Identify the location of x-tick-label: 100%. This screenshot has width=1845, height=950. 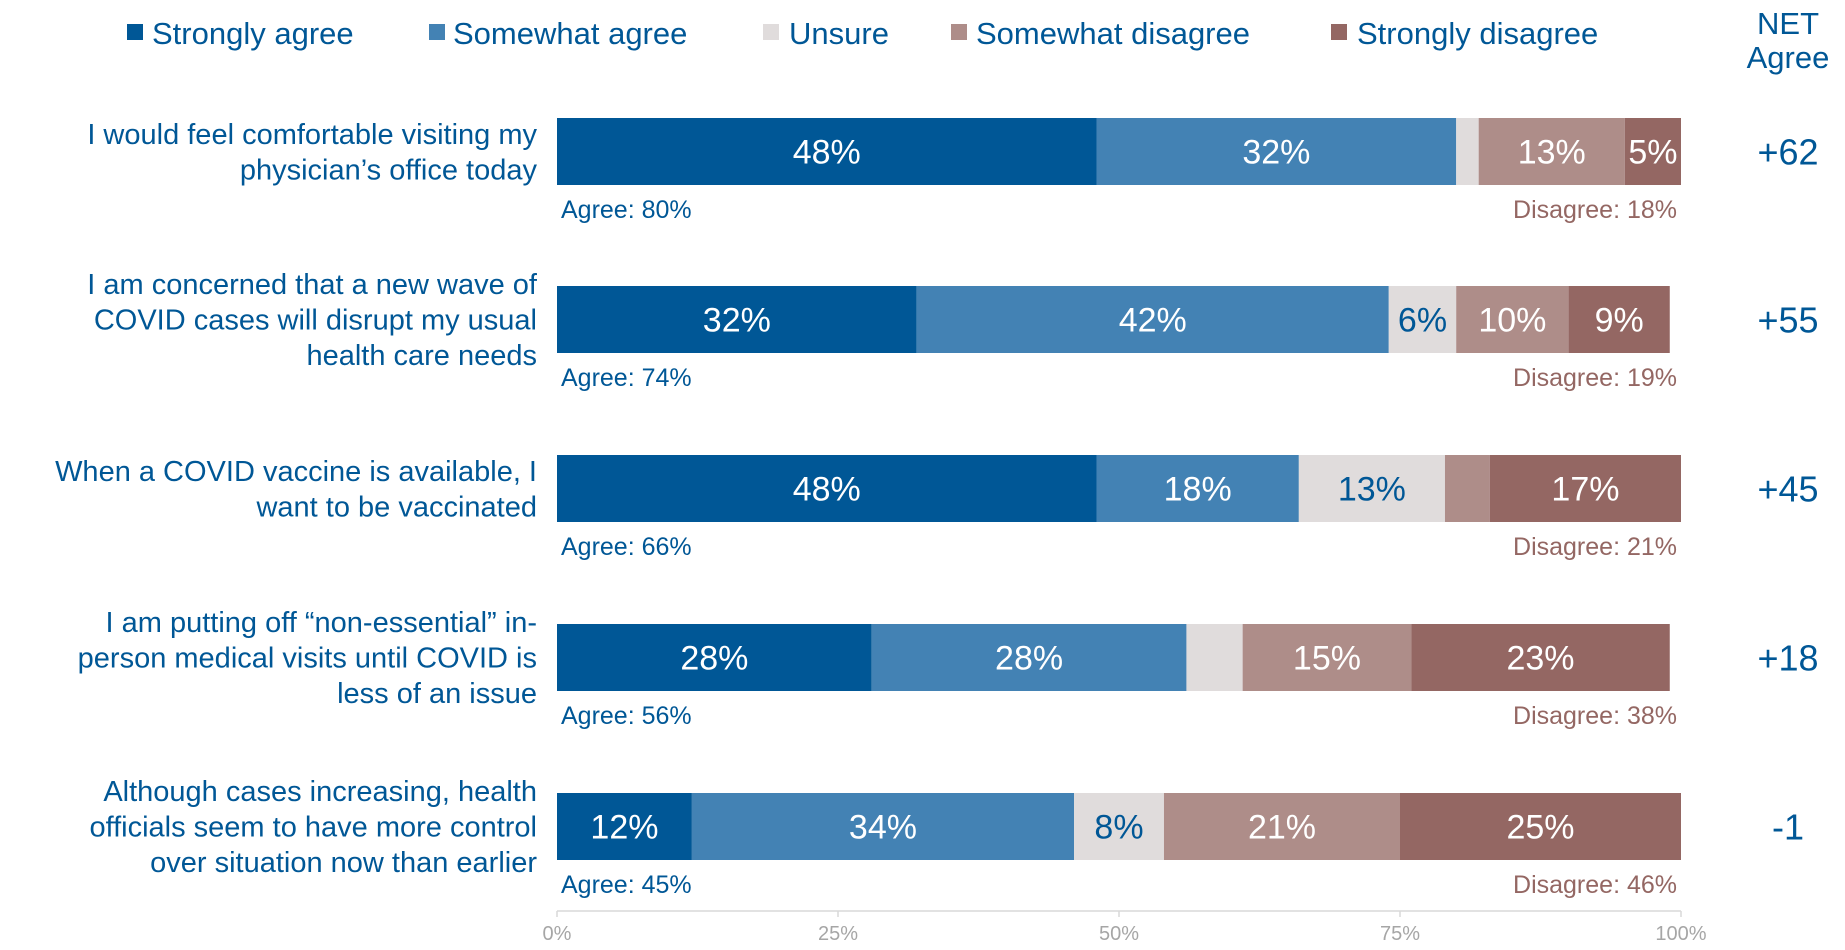
(1680, 934).